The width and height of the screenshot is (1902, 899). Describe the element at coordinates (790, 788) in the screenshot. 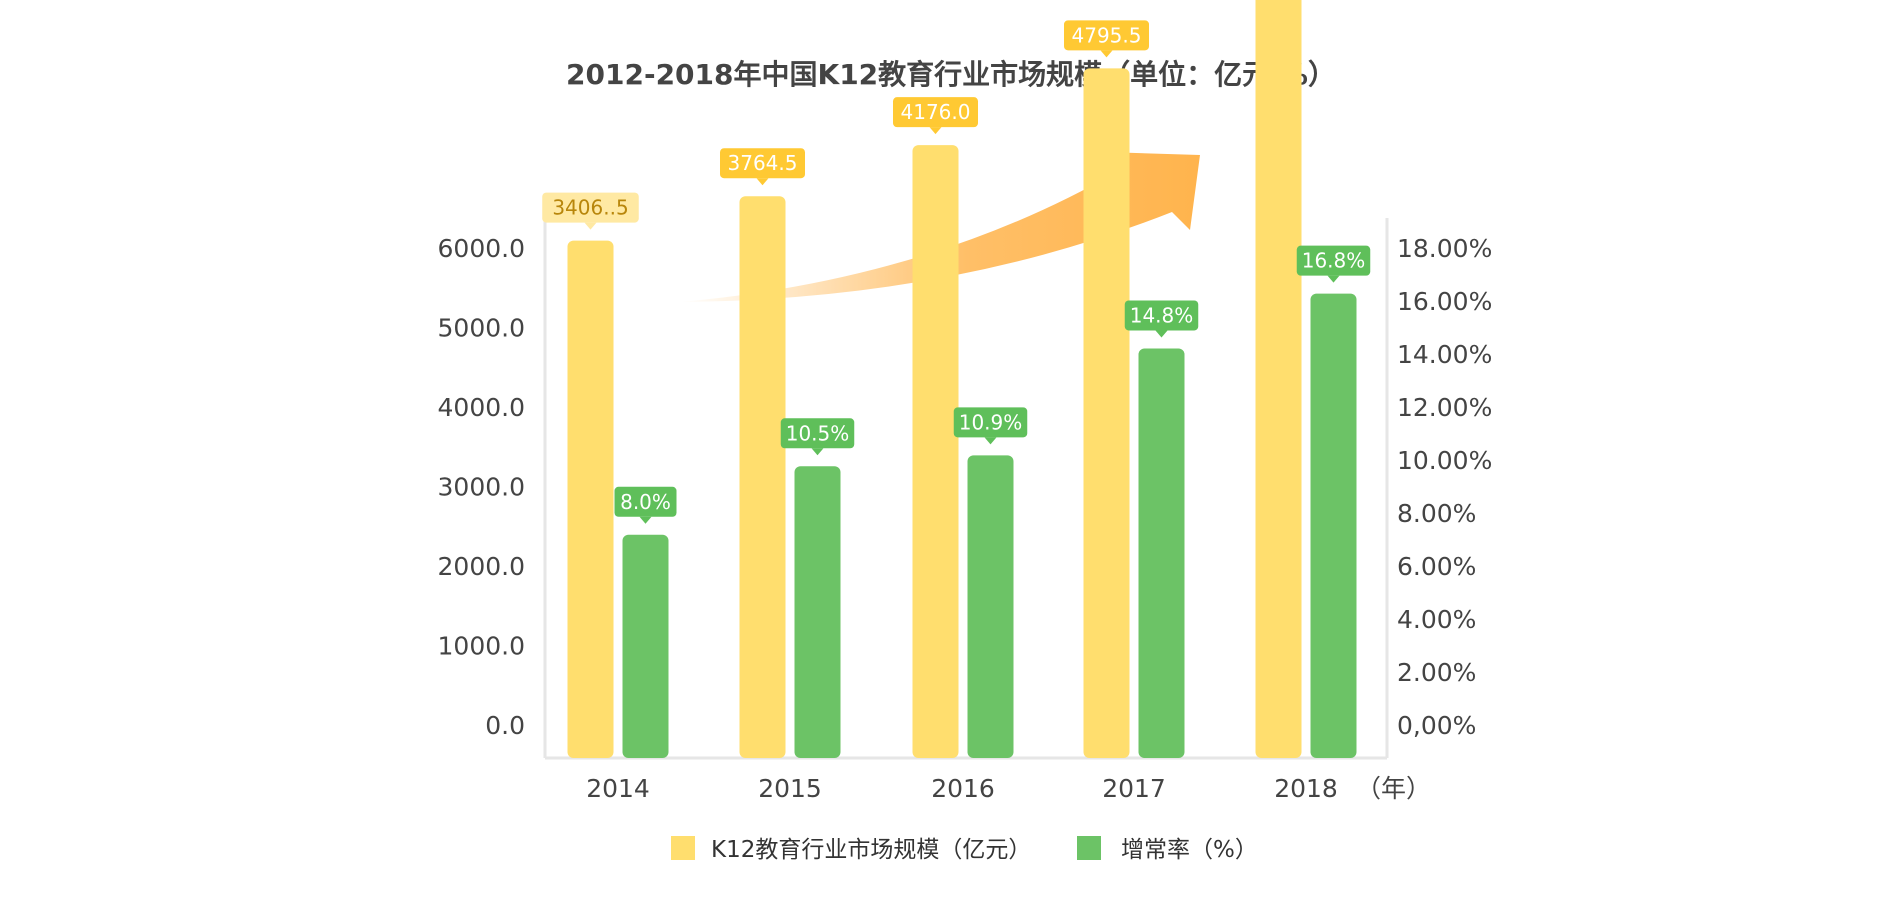

I see `x-tick-label: 2015` at that location.